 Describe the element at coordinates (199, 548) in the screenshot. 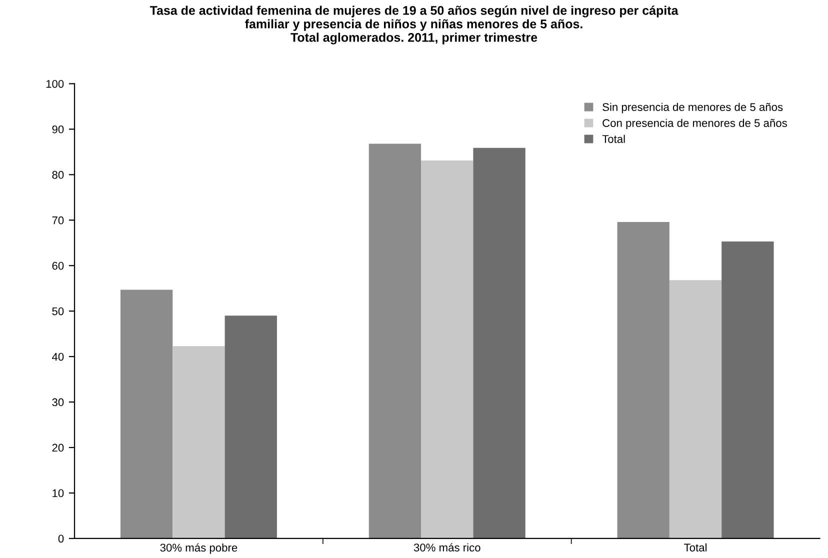

I see `x-tick-label: 30% más pobre` at that location.